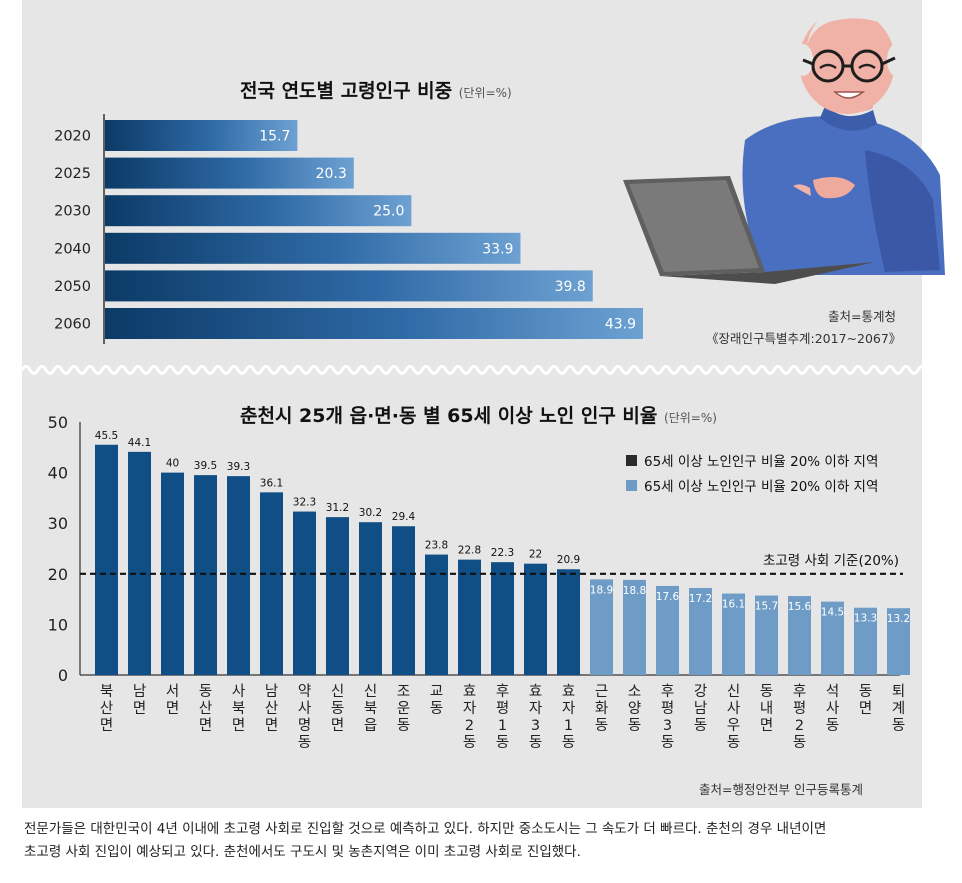  What do you see at coordinates (388, 212) in the screenshot?
I see `top-value-label: 25.0` at bounding box center [388, 212].